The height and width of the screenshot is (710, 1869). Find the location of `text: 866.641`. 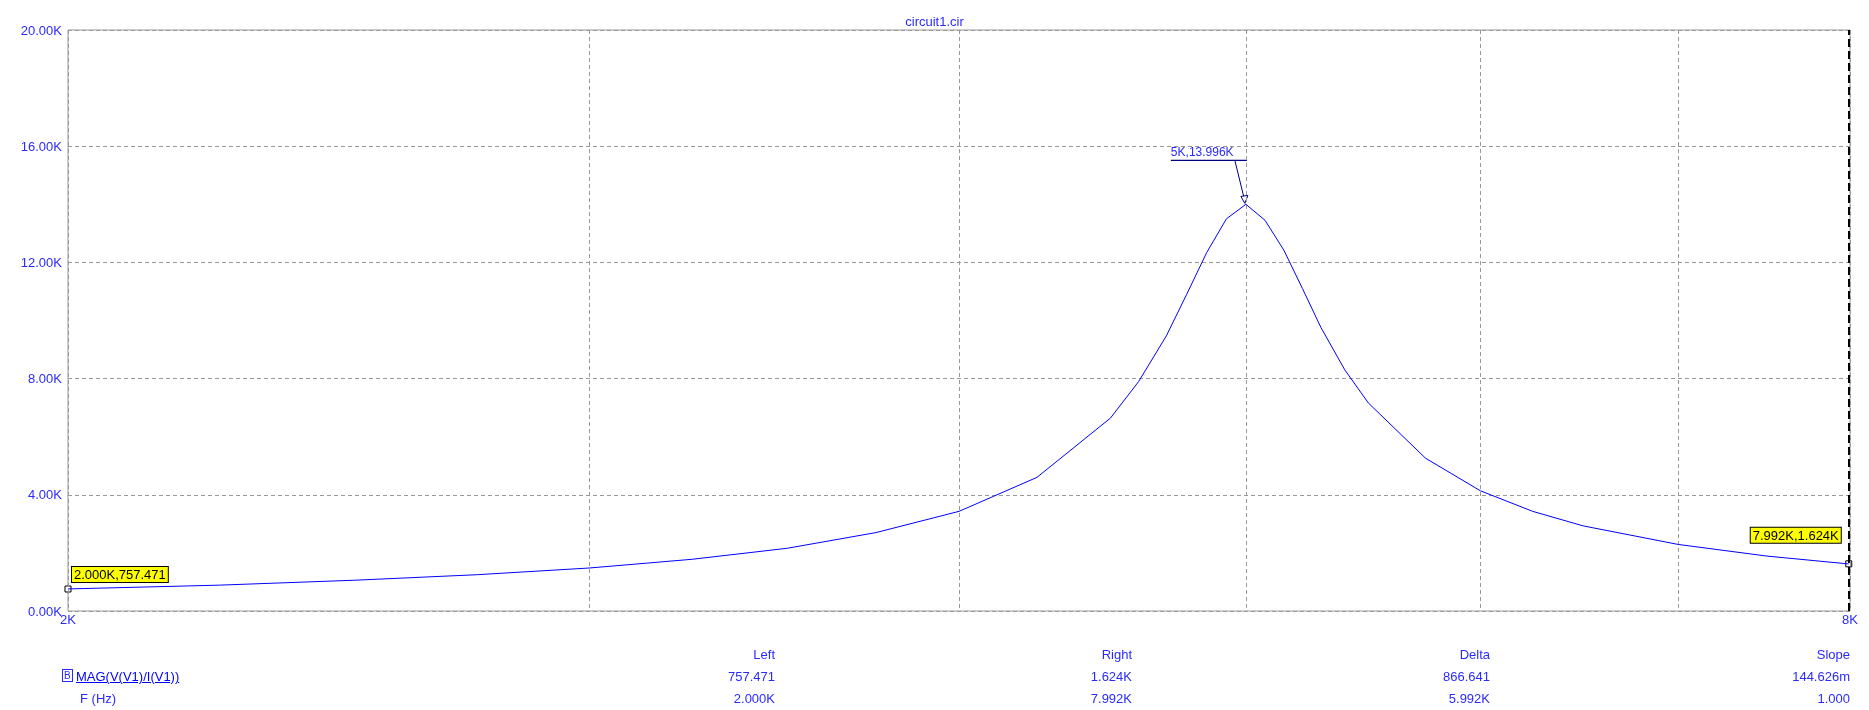

text: 866.641 is located at coordinates (1466, 676).